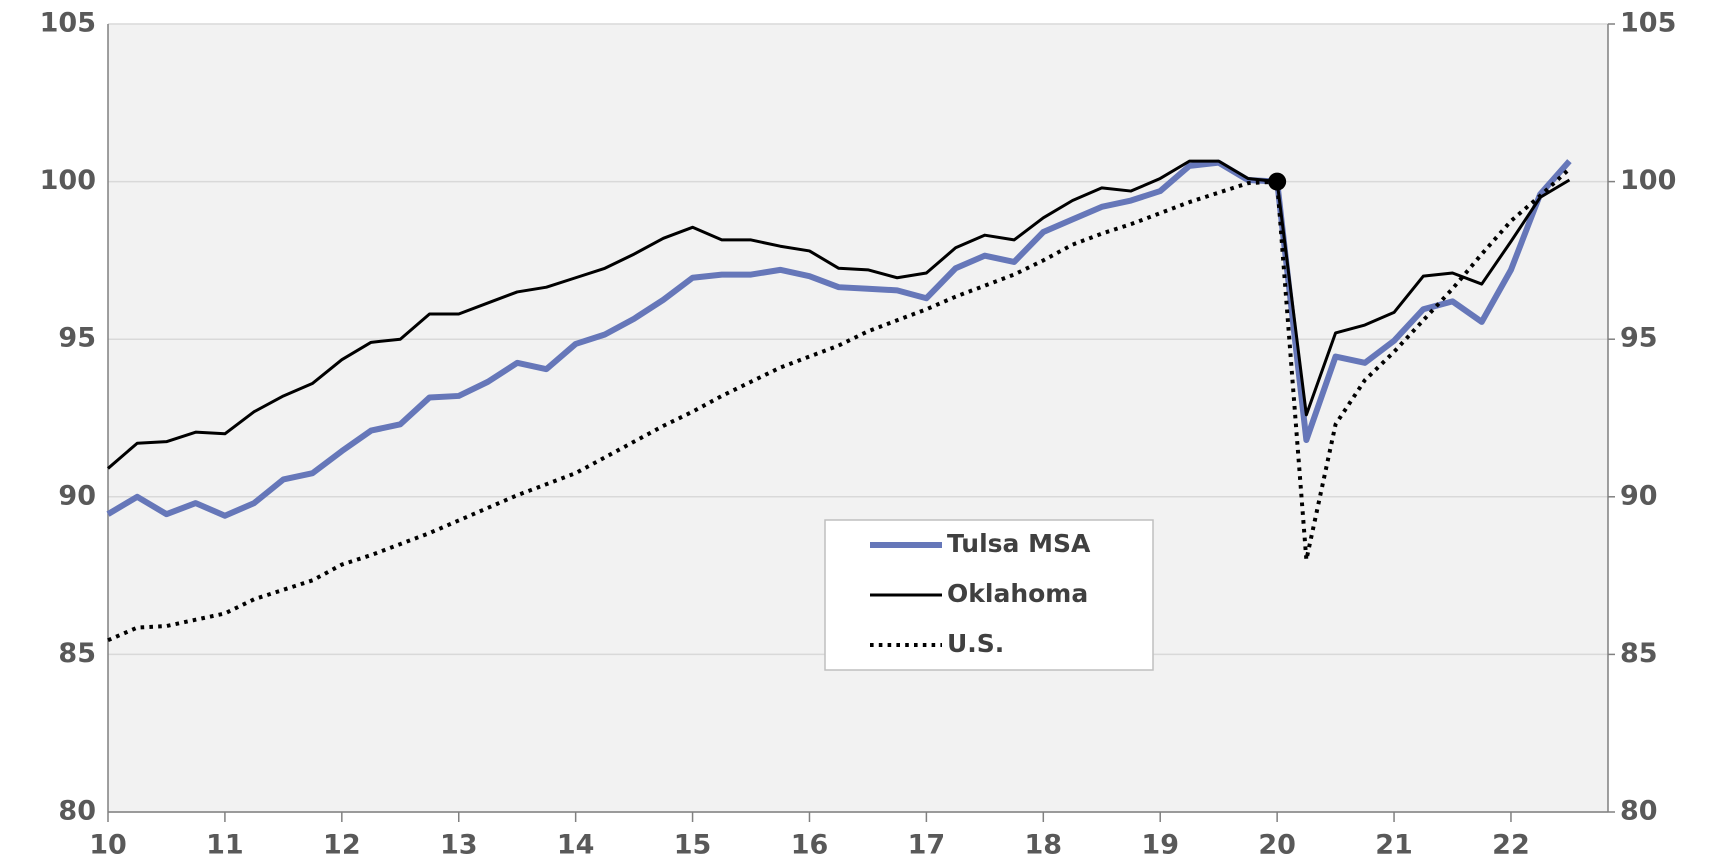  What do you see at coordinates (459, 845) in the screenshot?
I see `x-tick-label: 13` at bounding box center [459, 845].